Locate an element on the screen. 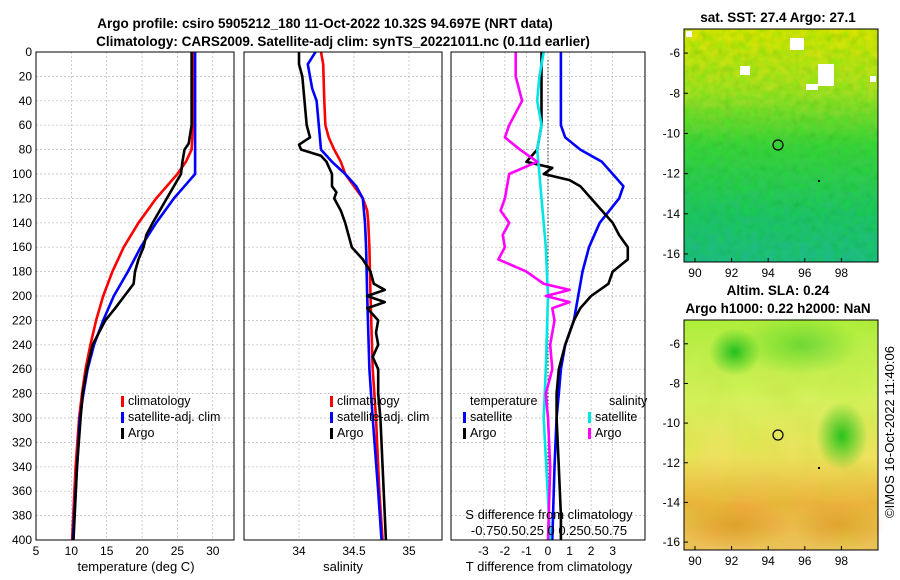  legend-swatch-satellite is located at coordinates (122, 417).